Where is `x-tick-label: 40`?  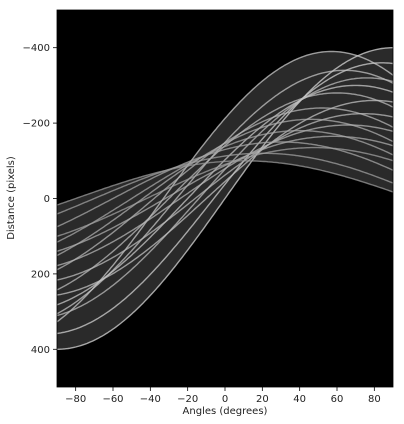 x-tick-label: 40 is located at coordinates (299, 399).